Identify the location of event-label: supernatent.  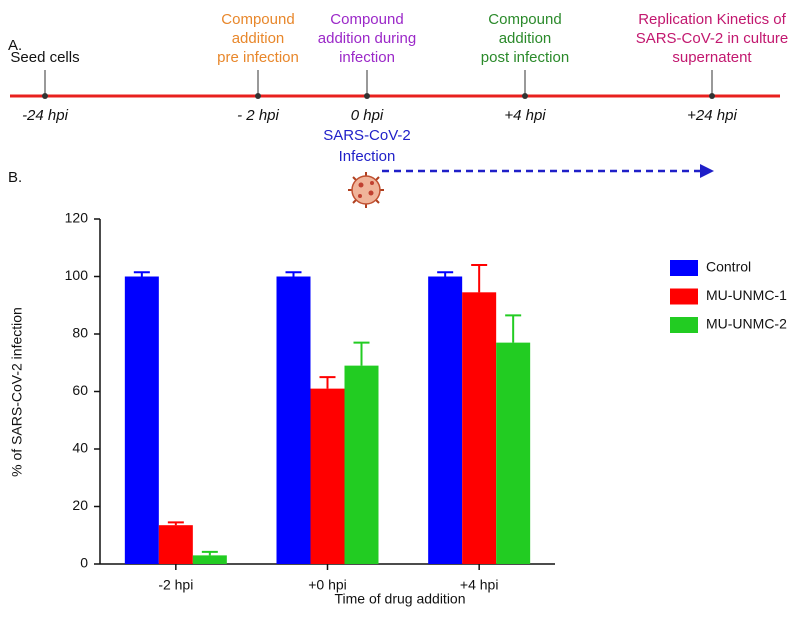
(712, 57).